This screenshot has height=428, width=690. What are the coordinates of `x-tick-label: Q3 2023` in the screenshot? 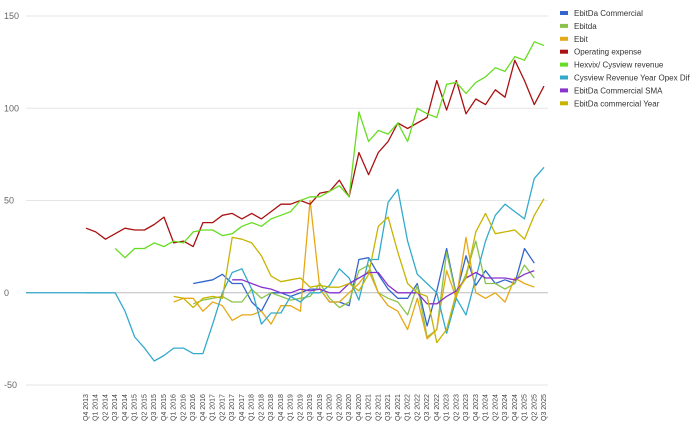 It's located at (466, 407).